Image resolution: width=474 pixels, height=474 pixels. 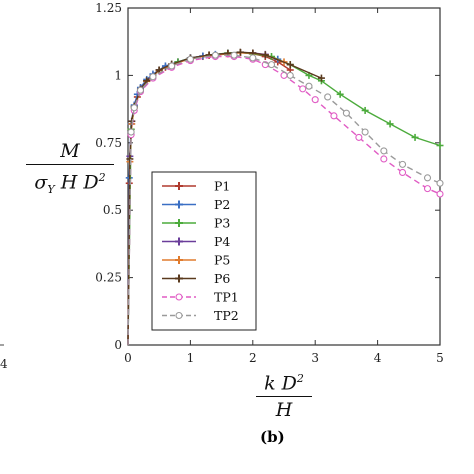 I want to click on legend-entry-tp2: TP2, so click(x=200, y=315).